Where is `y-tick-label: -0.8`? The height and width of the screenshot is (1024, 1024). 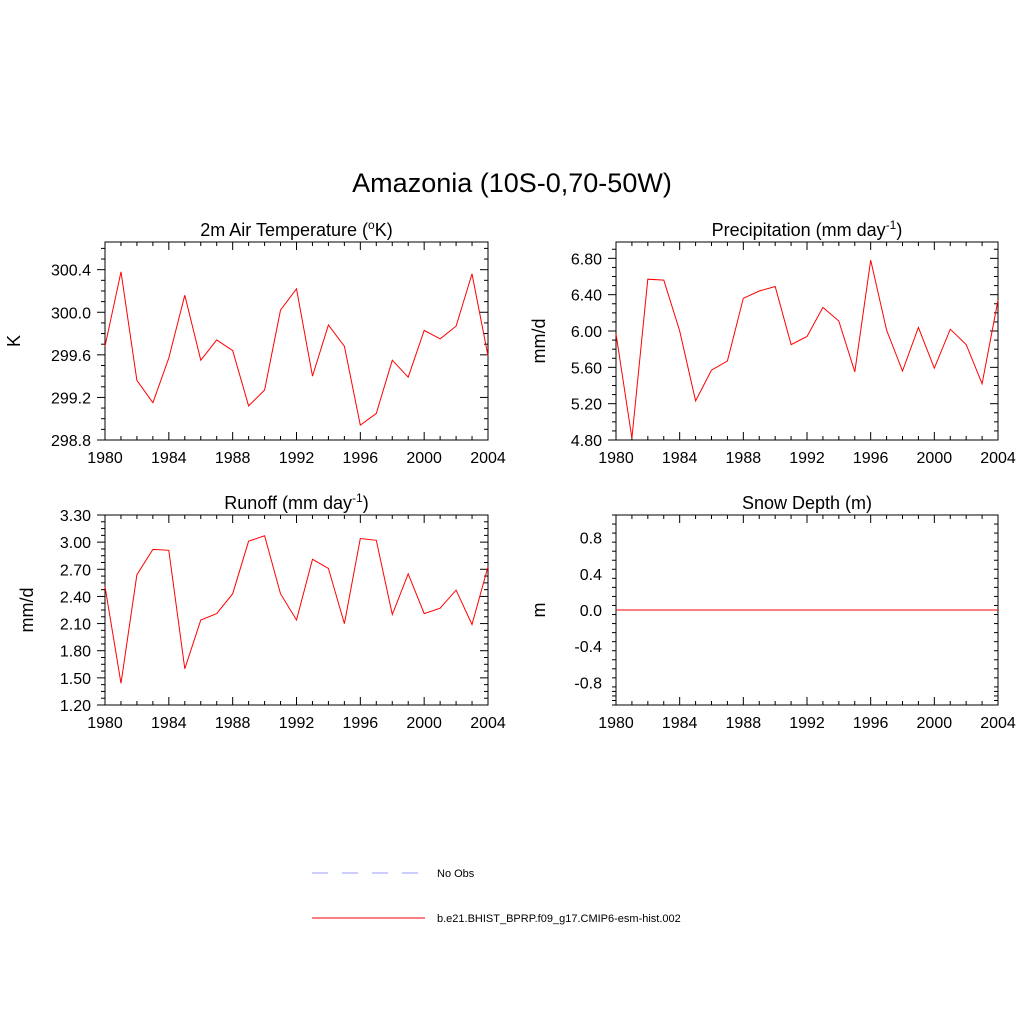
y-tick-label: -0.8 is located at coordinates (588, 683).